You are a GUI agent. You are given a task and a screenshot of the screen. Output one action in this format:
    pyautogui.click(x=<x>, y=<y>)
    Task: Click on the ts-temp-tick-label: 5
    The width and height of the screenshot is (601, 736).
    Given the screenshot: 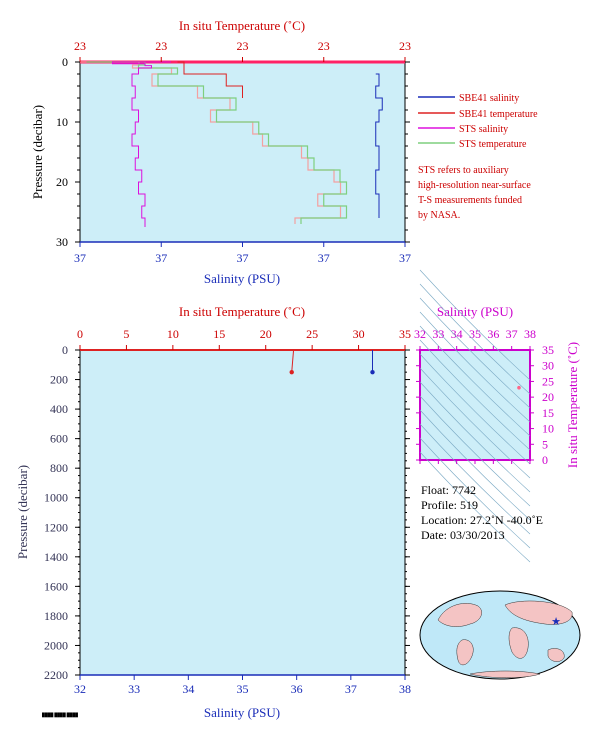 What is the action you would take?
    pyautogui.click(x=545, y=444)
    